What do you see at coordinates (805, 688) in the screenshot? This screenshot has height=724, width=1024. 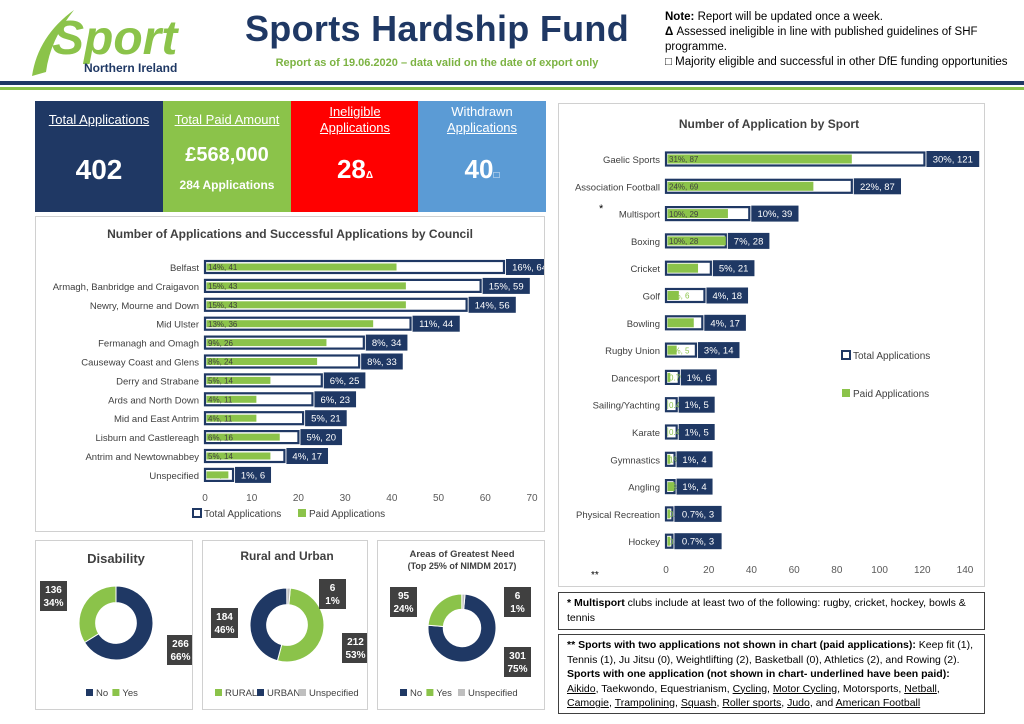 I see `sport-item: Motor Cycling` at bounding box center [805, 688].